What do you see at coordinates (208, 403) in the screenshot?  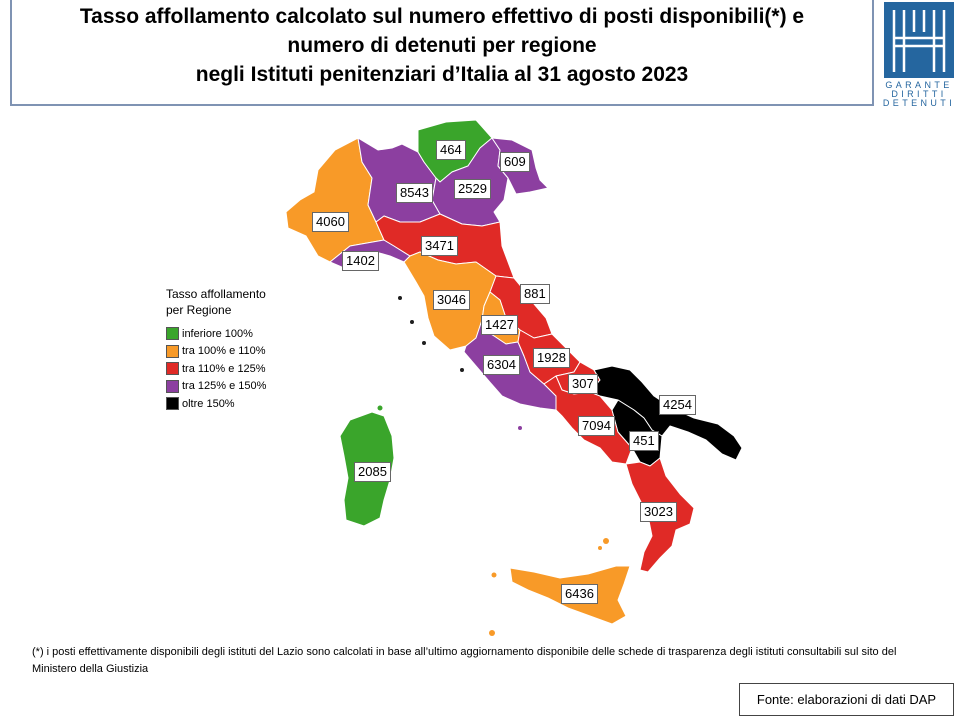 I see `legend-label: oltre 150%` at bounding box center [208, 403].